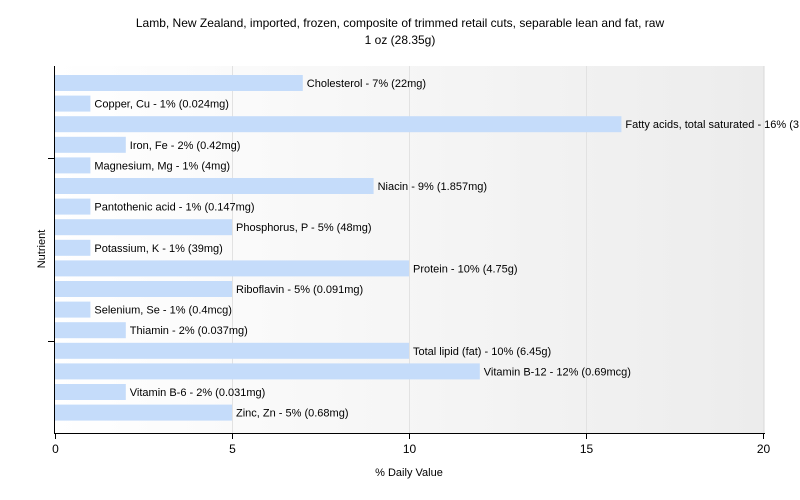  Describe the element at coordinates (161, 105) in the screenshot. I see `bar-label-1: Copper, Cu - 1% (0.024mg)` at that location.